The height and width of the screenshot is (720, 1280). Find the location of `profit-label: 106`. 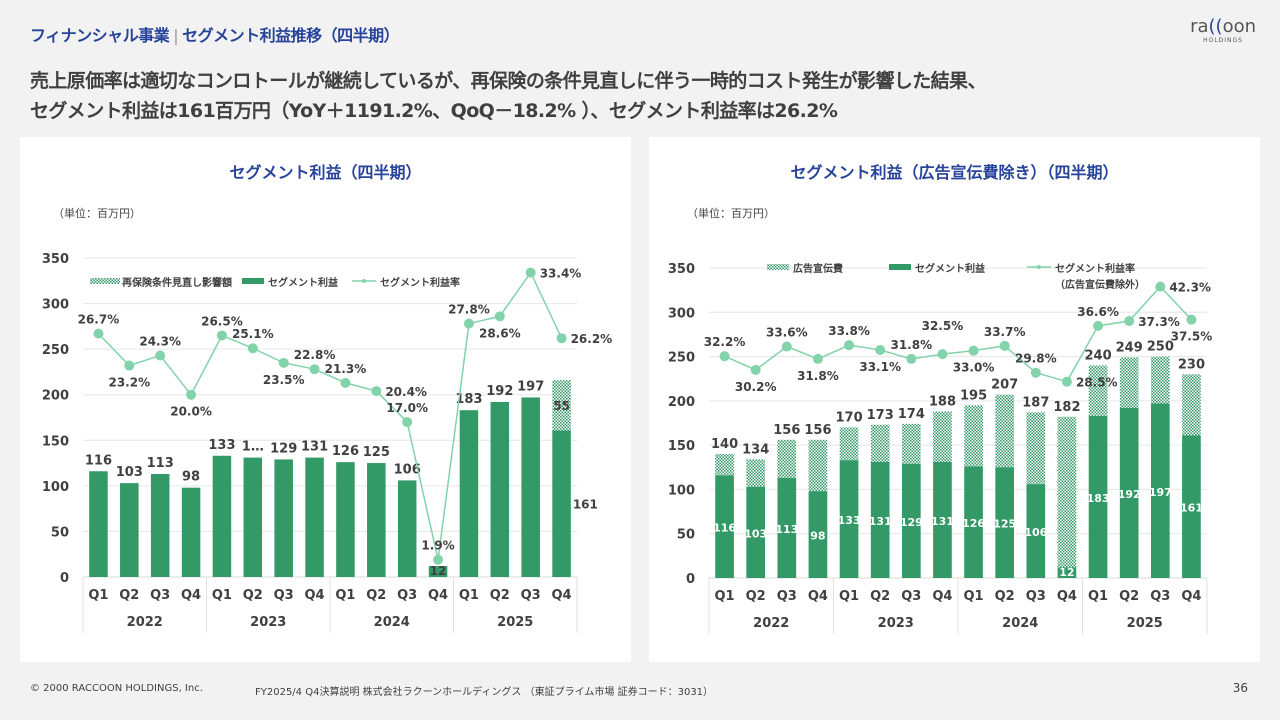

profit-label: 106 is located at coordinates (1035, 532).